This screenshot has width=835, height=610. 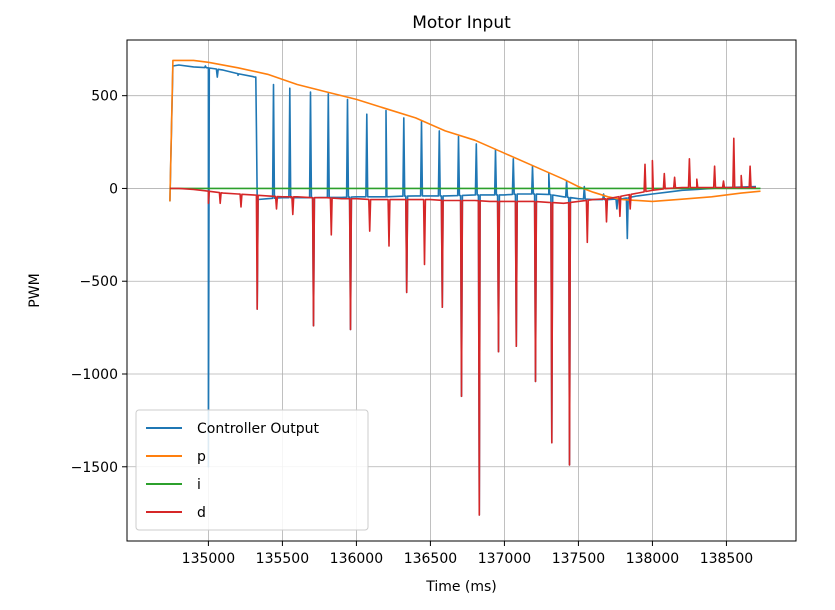 I want to click on legend: Controller Output pid, so click(x=252, y=470).